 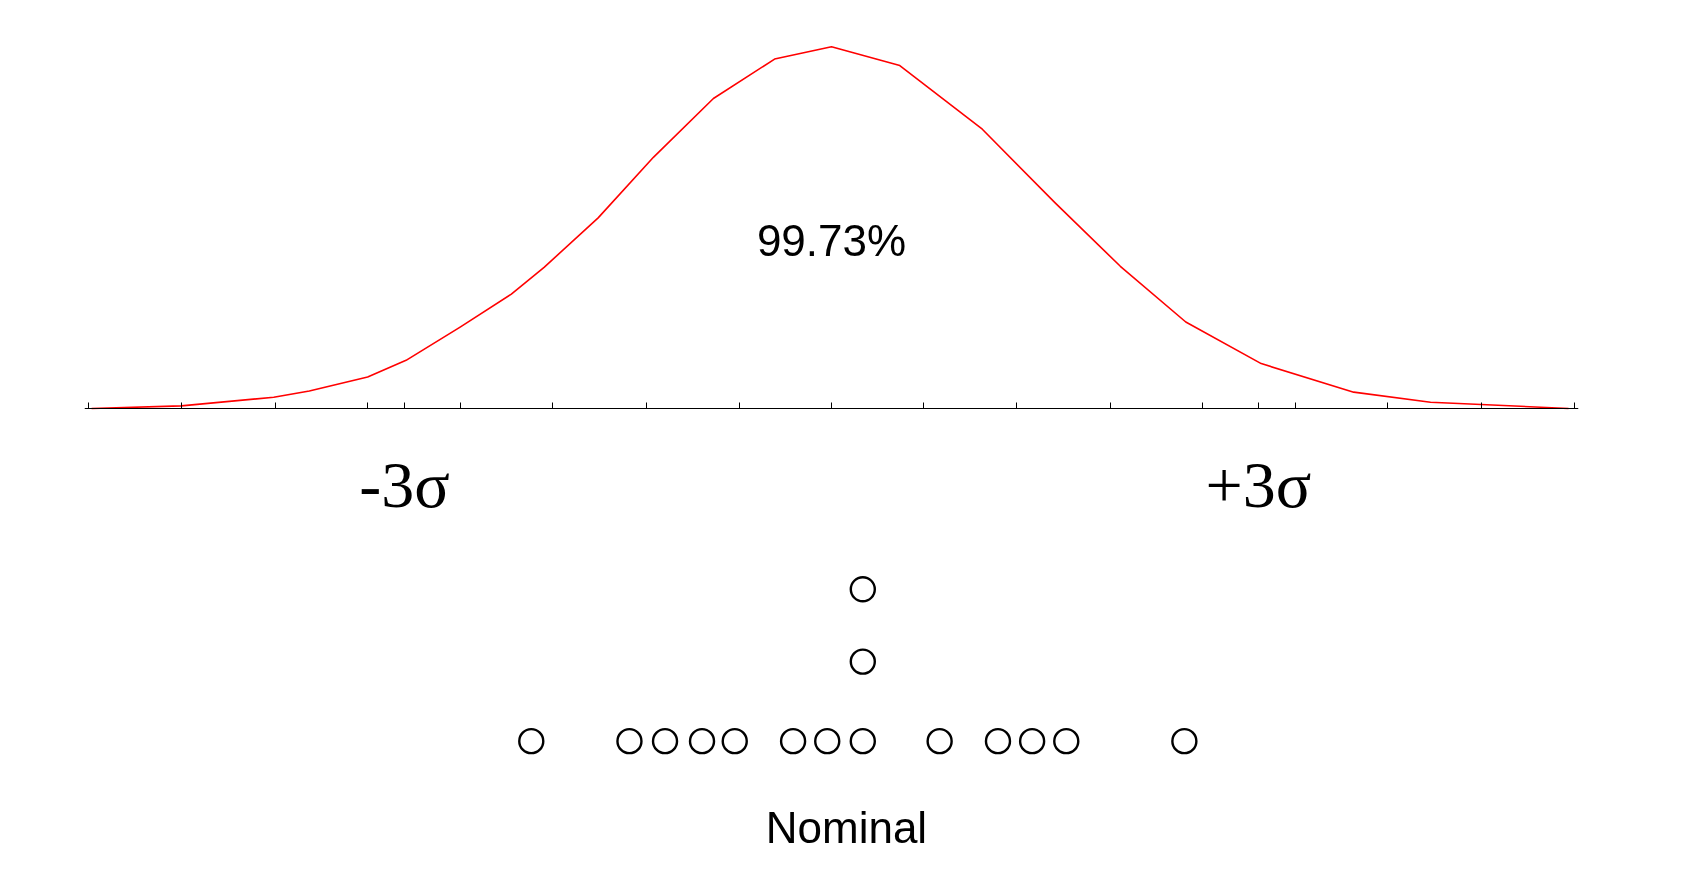 What do you see at coordinates (831, 240) in the screenshot?
I see `annotation: 99.73%` at bounding box center [831, 240].